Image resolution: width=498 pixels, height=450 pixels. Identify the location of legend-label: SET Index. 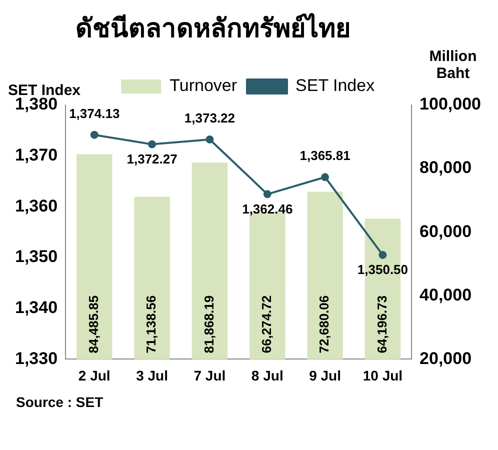
(336, 86).